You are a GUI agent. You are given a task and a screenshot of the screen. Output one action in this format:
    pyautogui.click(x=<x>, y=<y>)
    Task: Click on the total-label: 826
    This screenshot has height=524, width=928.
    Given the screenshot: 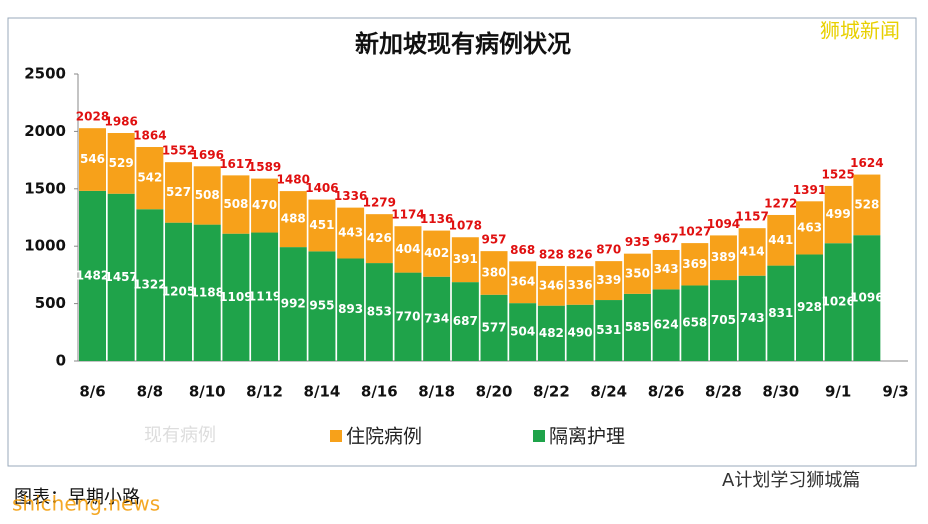 What is the action you would take?
    pyautogui.click(x=580, y=255)
    